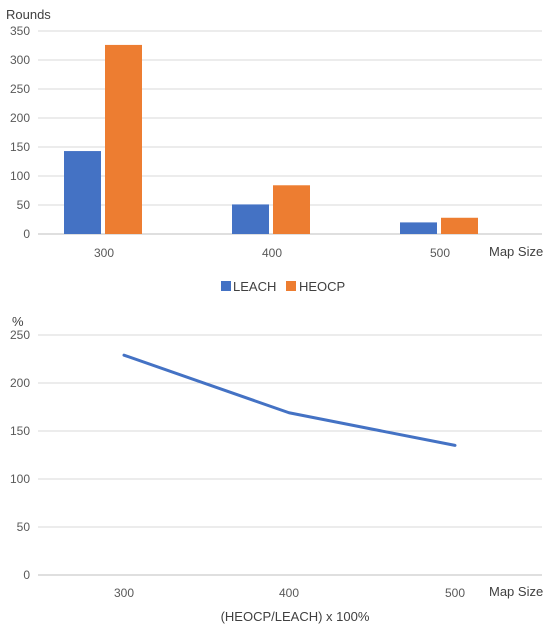 This screenshot has width=550, height=632. Describe the element at coordinates (20, 31) in the screenshot. I see `y-tick-label: 350` at that location.